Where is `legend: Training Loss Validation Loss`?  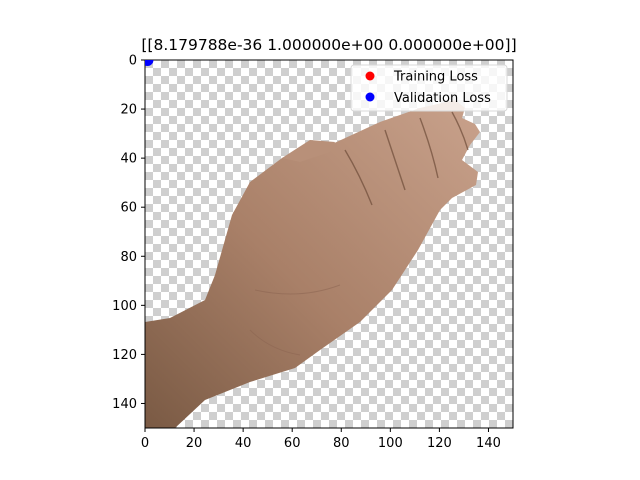 legend: Training Loss Validation Loss is located at coordinates (429, 88).